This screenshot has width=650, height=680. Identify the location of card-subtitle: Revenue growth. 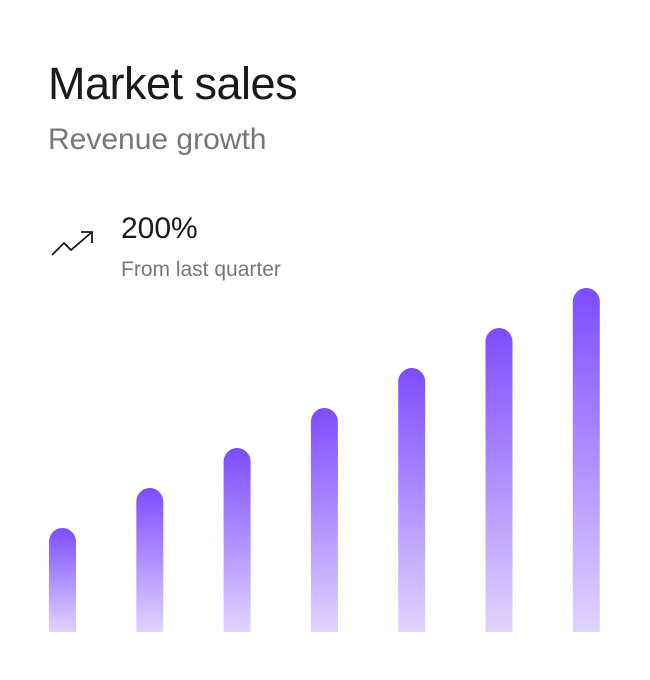
(157, 139).